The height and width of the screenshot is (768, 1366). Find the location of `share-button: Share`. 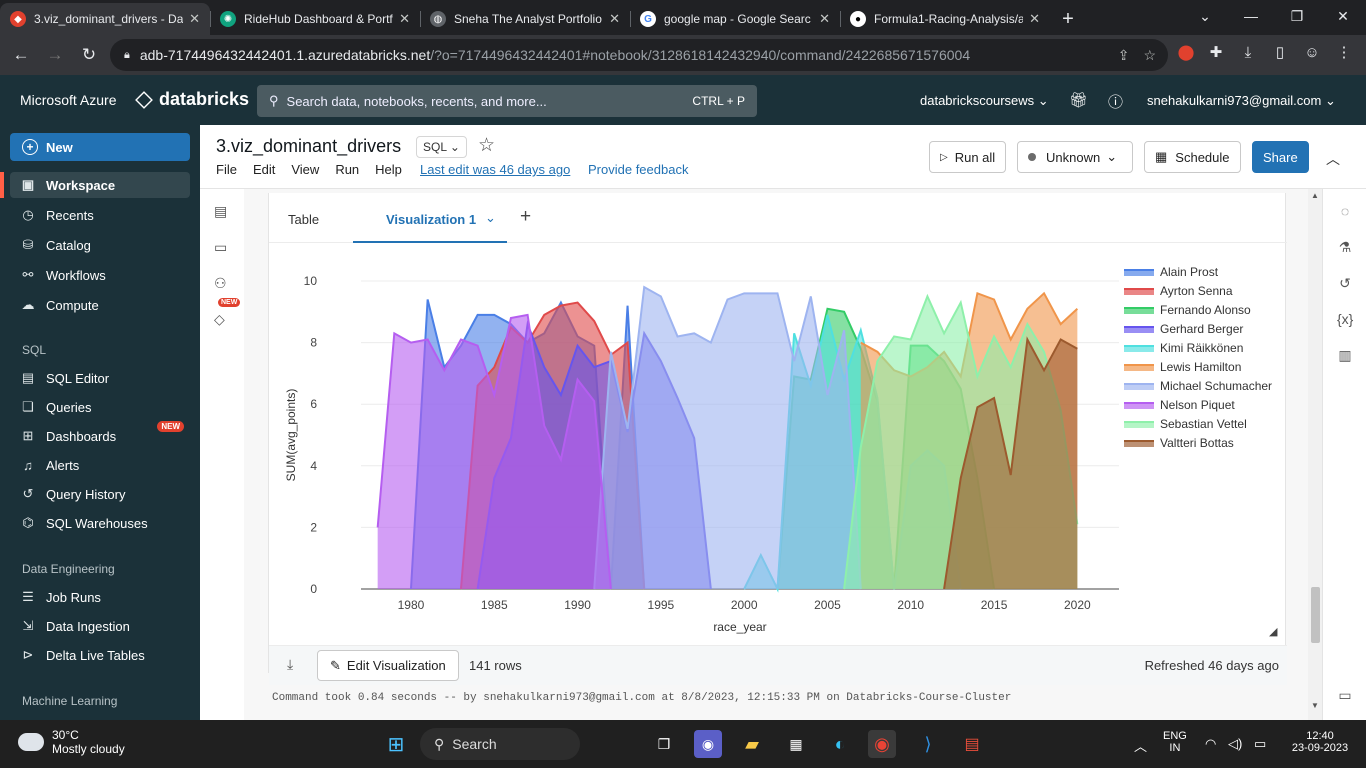

share-button: Share is located at coordinates (1280, 157).